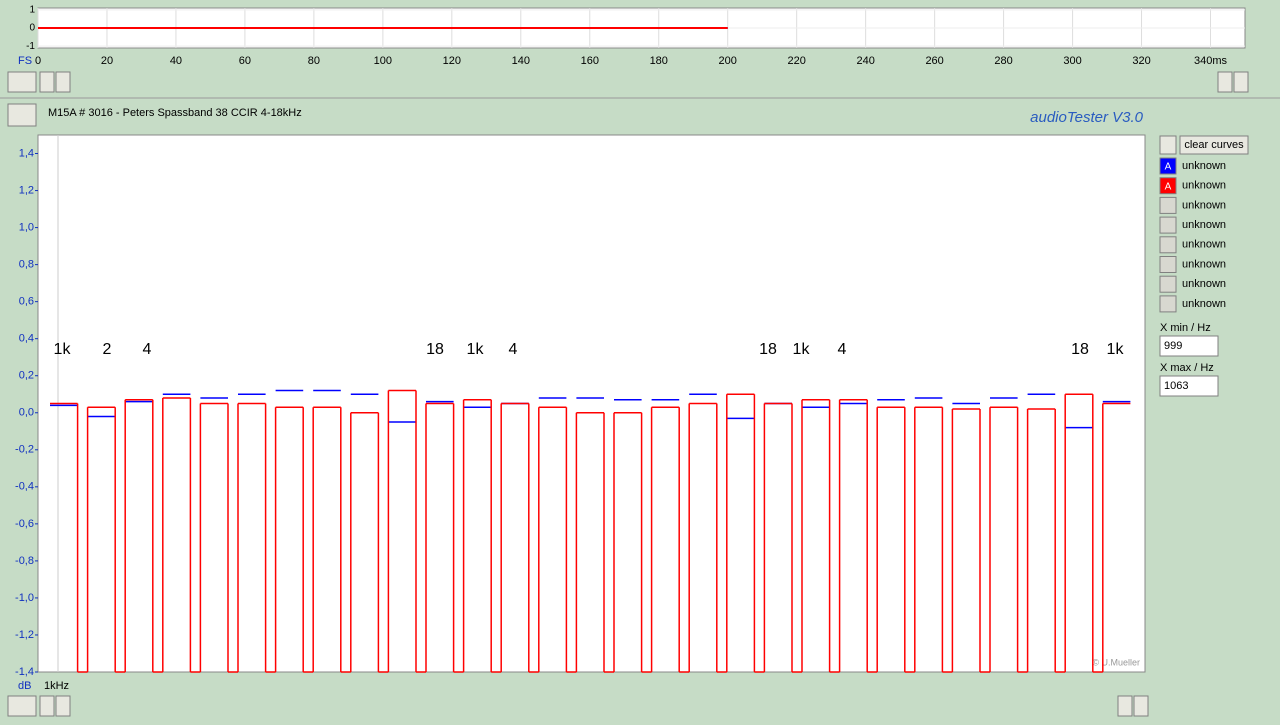 This screenshot has width=1280, height=725. What do you see at coordinates (24, 672) in the screenshot?
I see `y-tick-label: -1,4` at bounding box center [24, 672].